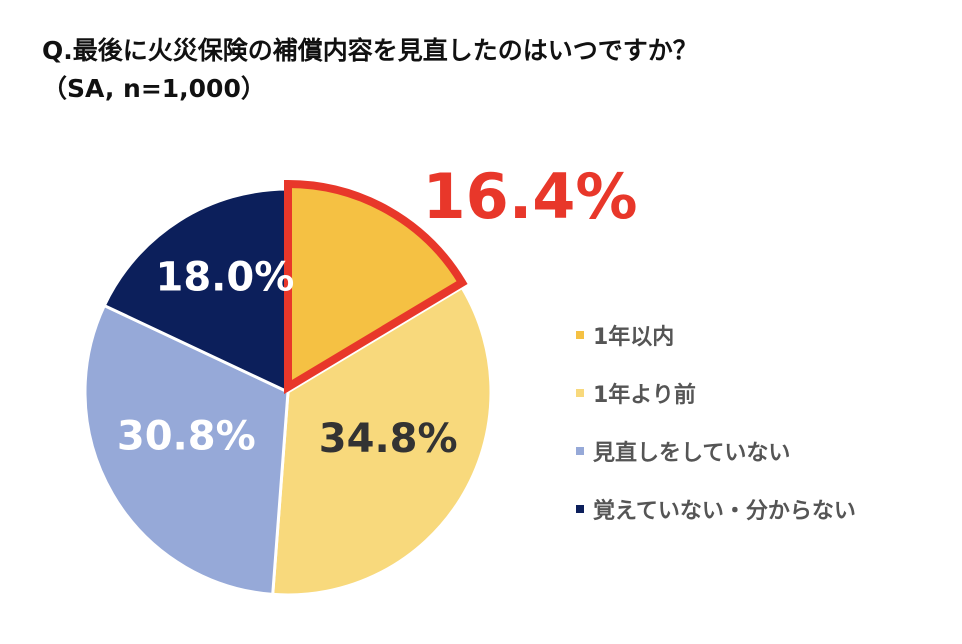  I want to click on data-label: 18.0%, so click(225, 278).